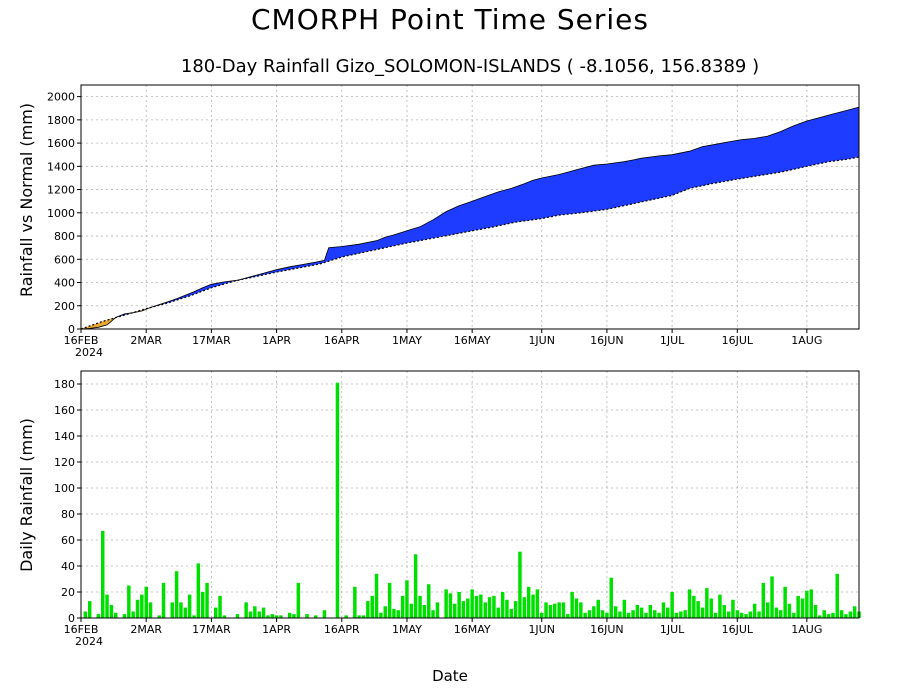 This screenshot has height=700, width=900. What do you see at coordinates (407, 340) in the screenshot?
I see `top-x-tick-label: 1MAY` at bounding box center [407, 340].